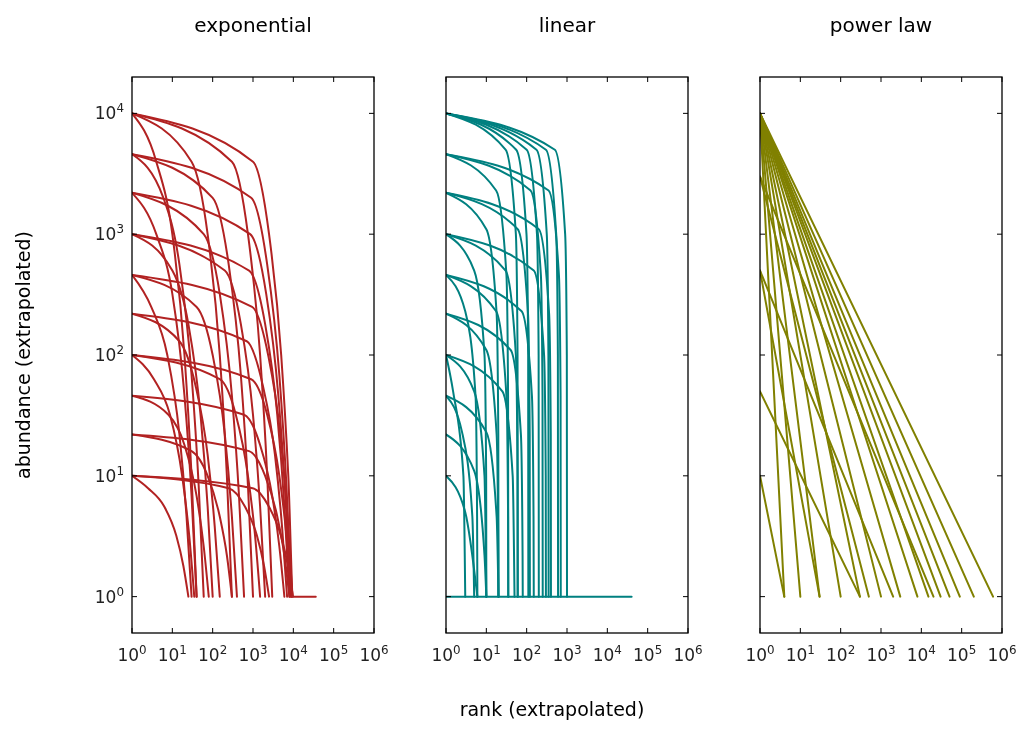 This screenshot has width=1027, height=748. What do you see at coordinates (567, 25) in the screenshot?
I see `chart-title: linear` at bounding box center [567, 25].